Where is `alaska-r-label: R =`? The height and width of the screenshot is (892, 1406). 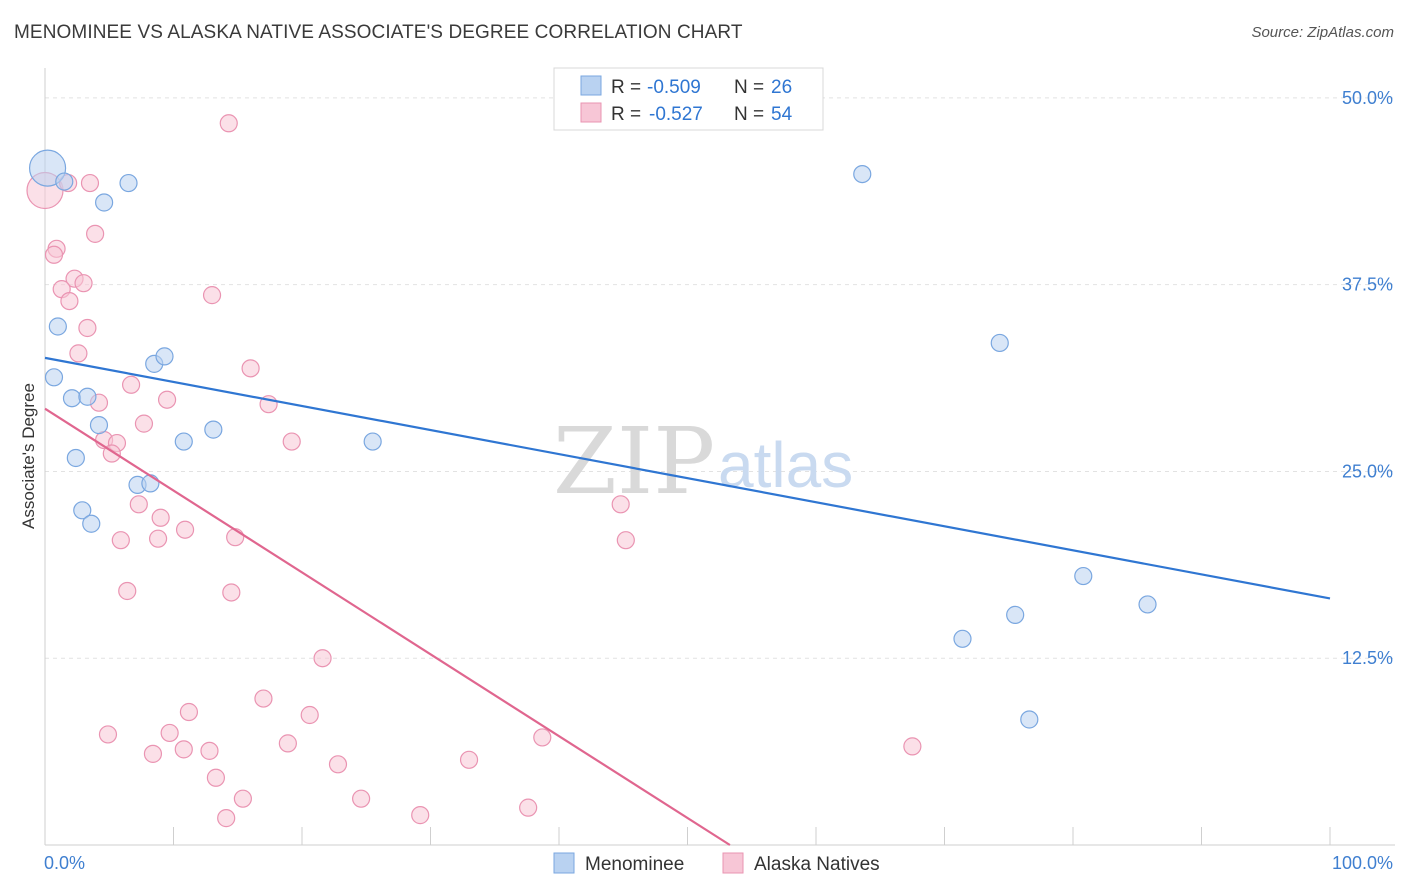 alaska-r-label: R = is located at coordinates (626, 114).